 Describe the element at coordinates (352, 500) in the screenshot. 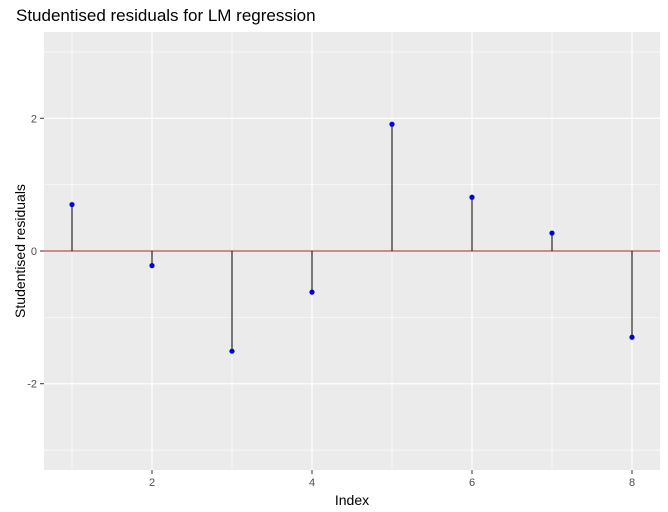

I see `x-axis-title: Index` at that location.